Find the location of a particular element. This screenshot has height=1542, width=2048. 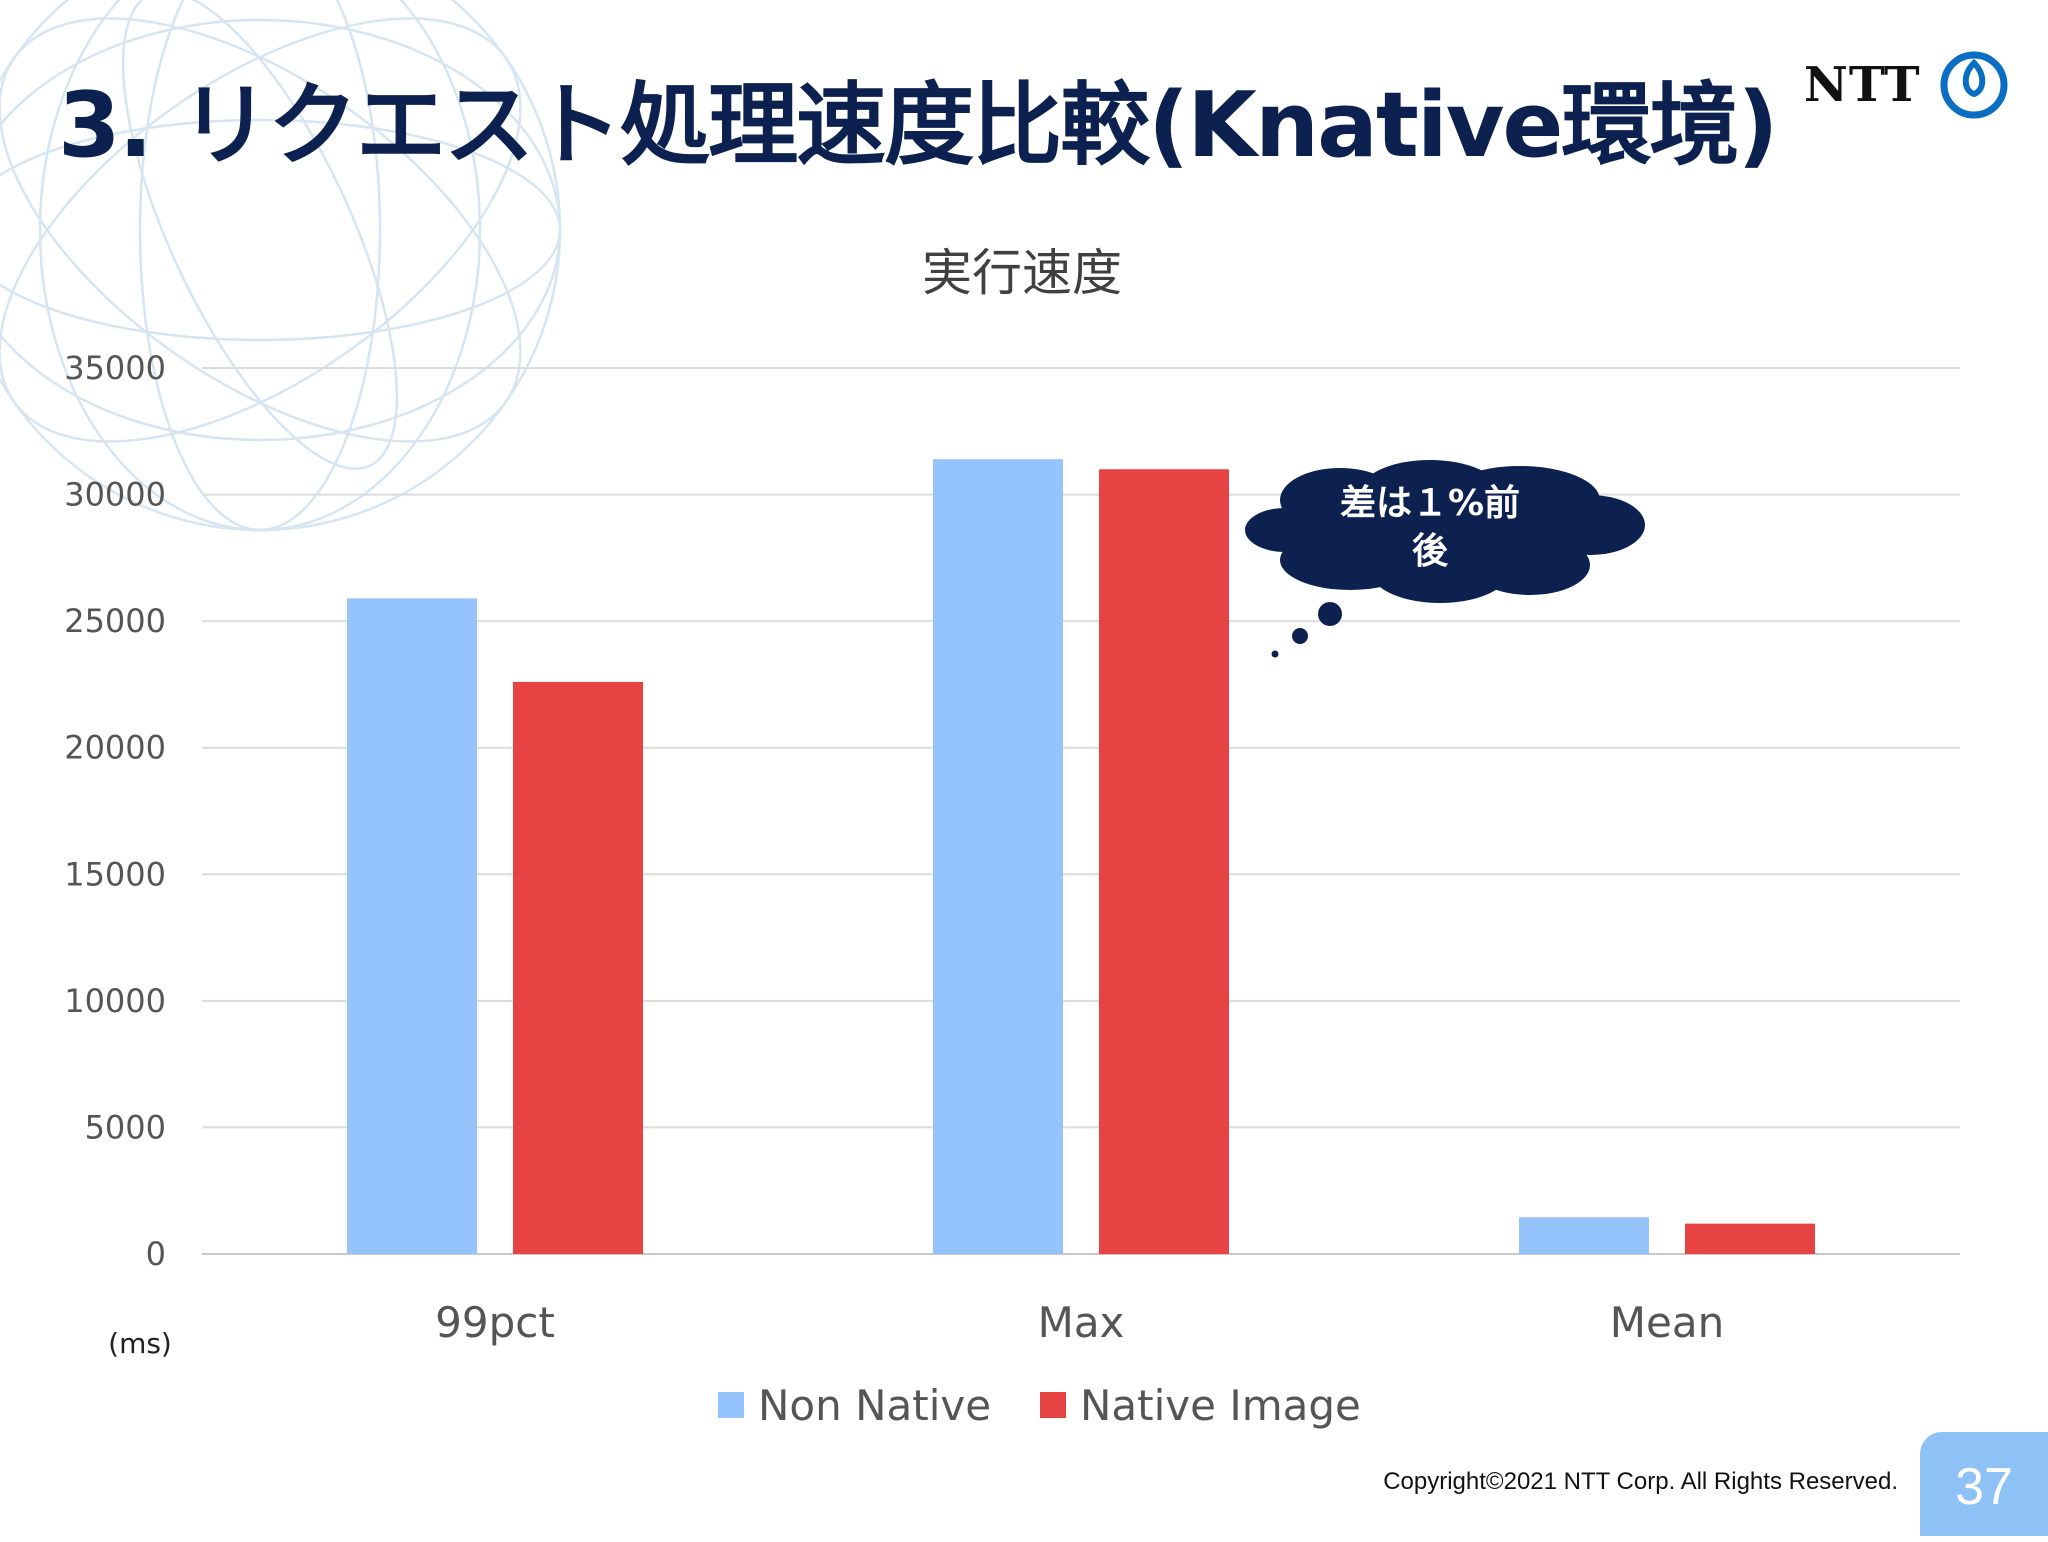

ntt-logo: NTT is located at coordinates (1906, 85).